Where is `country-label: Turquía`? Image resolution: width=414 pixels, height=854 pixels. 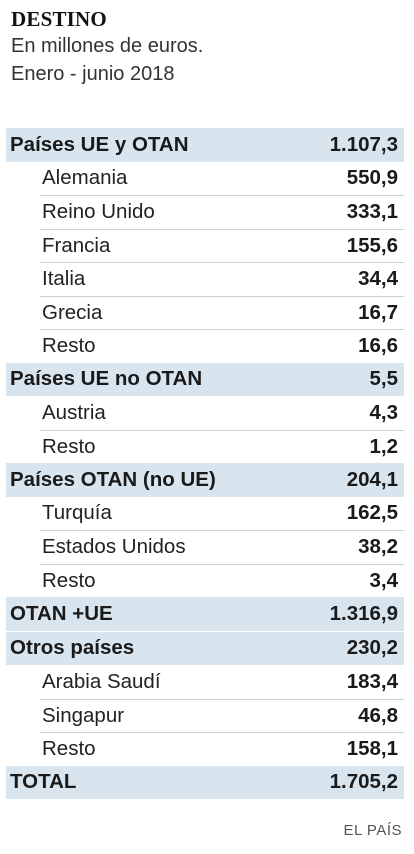 country-label: Turquía is located at coordinates (77, 513).